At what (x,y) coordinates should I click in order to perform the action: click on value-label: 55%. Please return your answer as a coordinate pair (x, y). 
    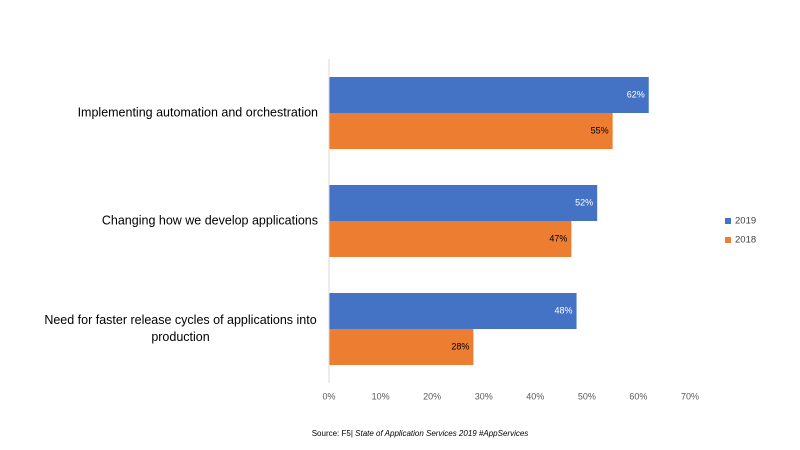
    Looking at the image, I should click on (600, 130).